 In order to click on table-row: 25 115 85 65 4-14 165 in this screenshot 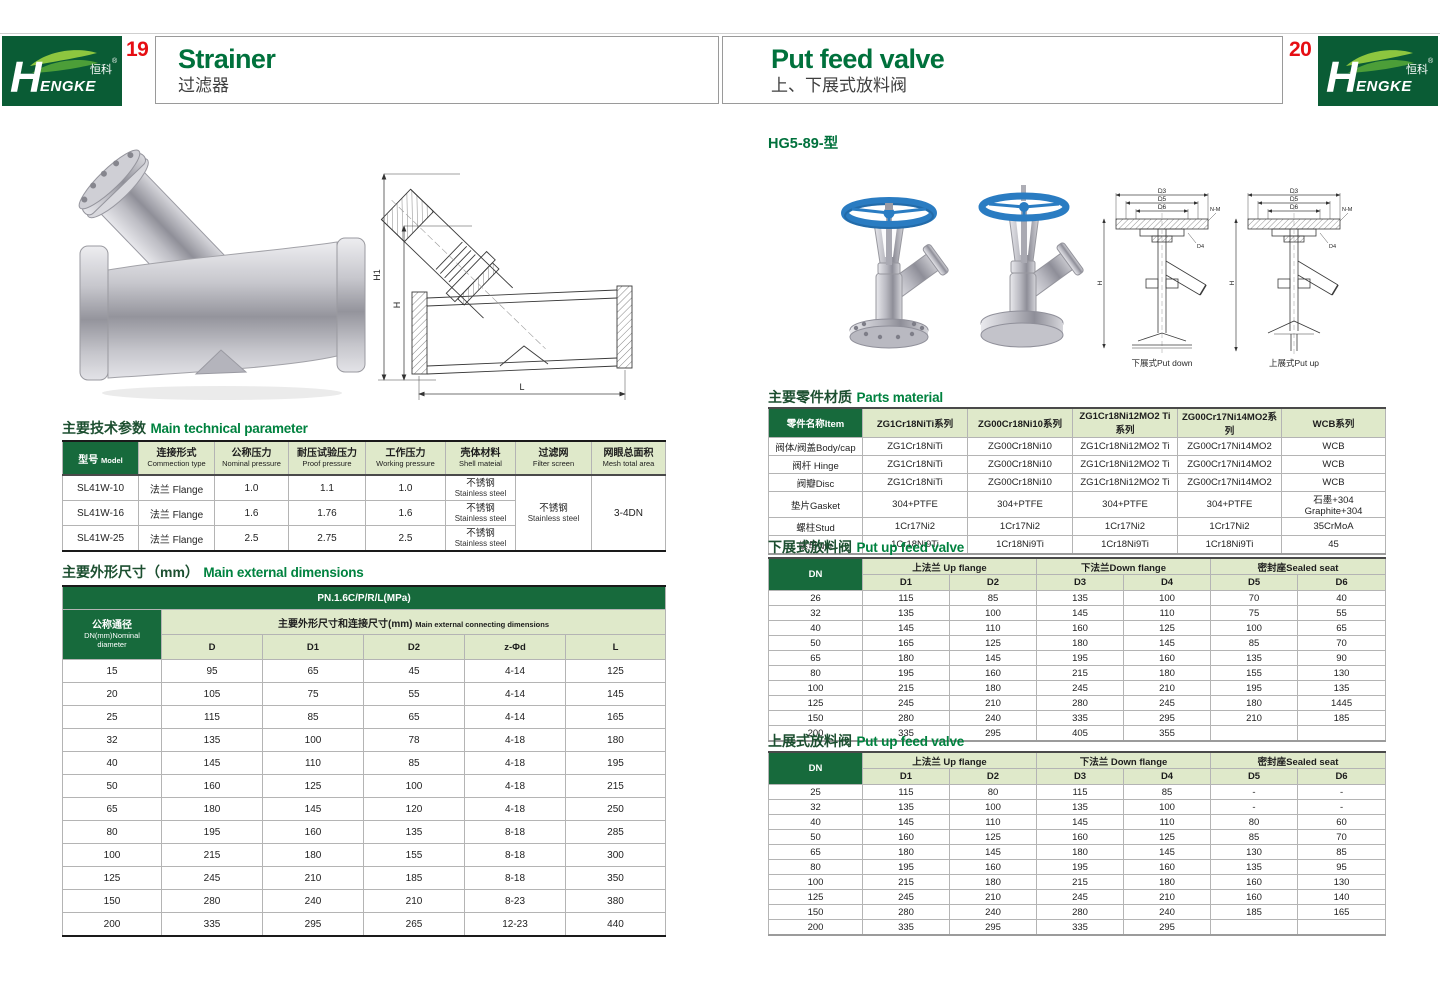, I will do `click(364, 717)`.